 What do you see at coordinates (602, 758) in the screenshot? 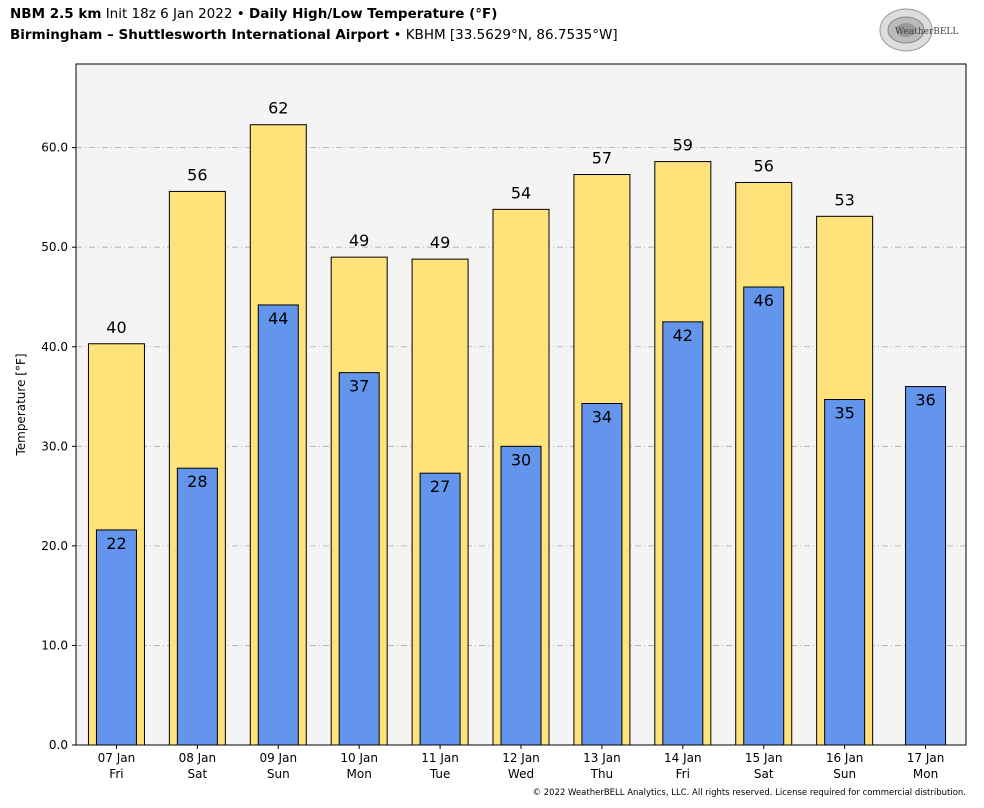
I see `x-tick-date: 13 Jan` at bounding box center [602, 758].